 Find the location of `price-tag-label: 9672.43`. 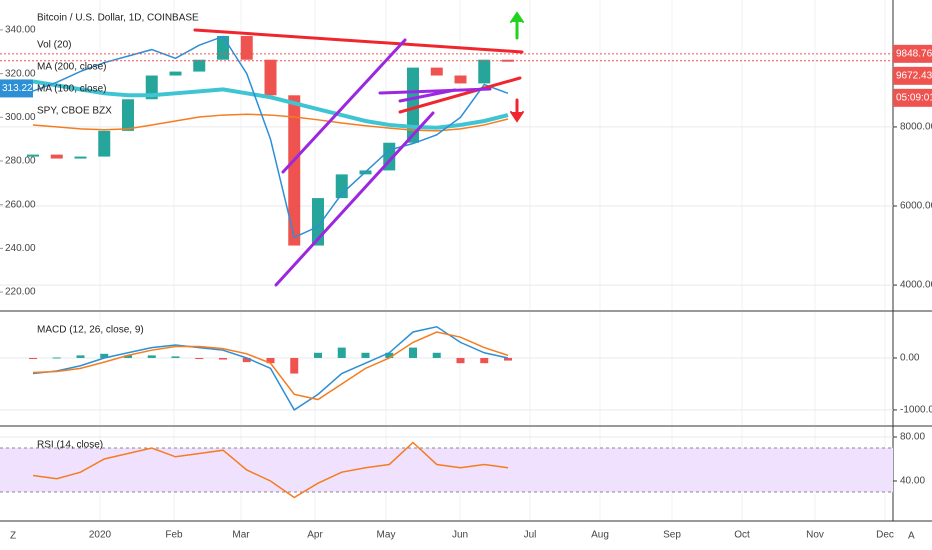

price-tag-label: 9672.43 is located at coordinates (914, 75).